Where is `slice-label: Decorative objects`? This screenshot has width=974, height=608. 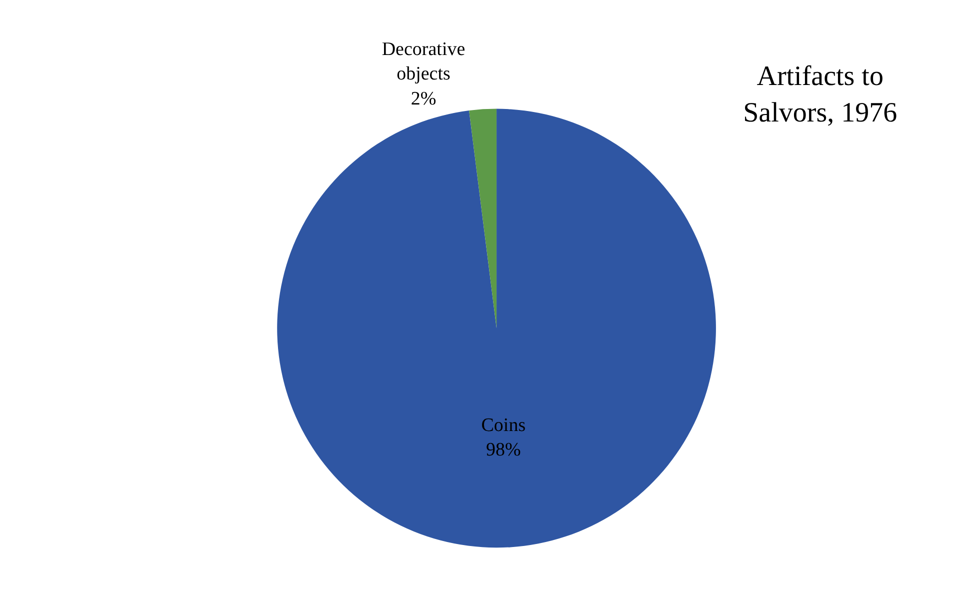
slice-label: Decorative objects is located at coordinates (424, 61).